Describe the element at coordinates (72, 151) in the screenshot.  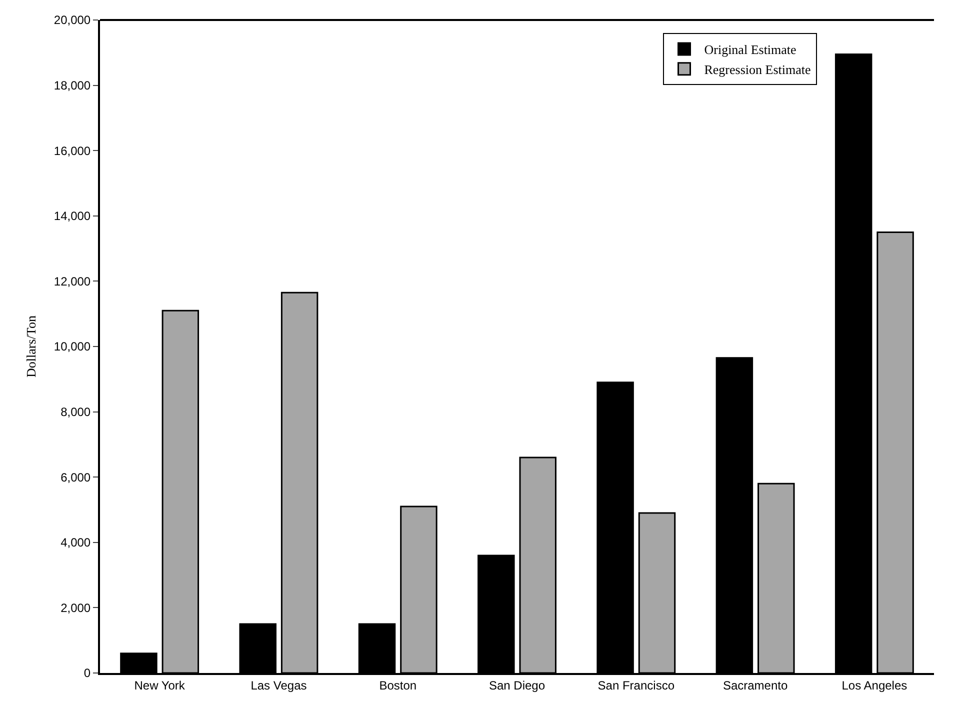
I see `y-tick-label: 16,000` at that location.